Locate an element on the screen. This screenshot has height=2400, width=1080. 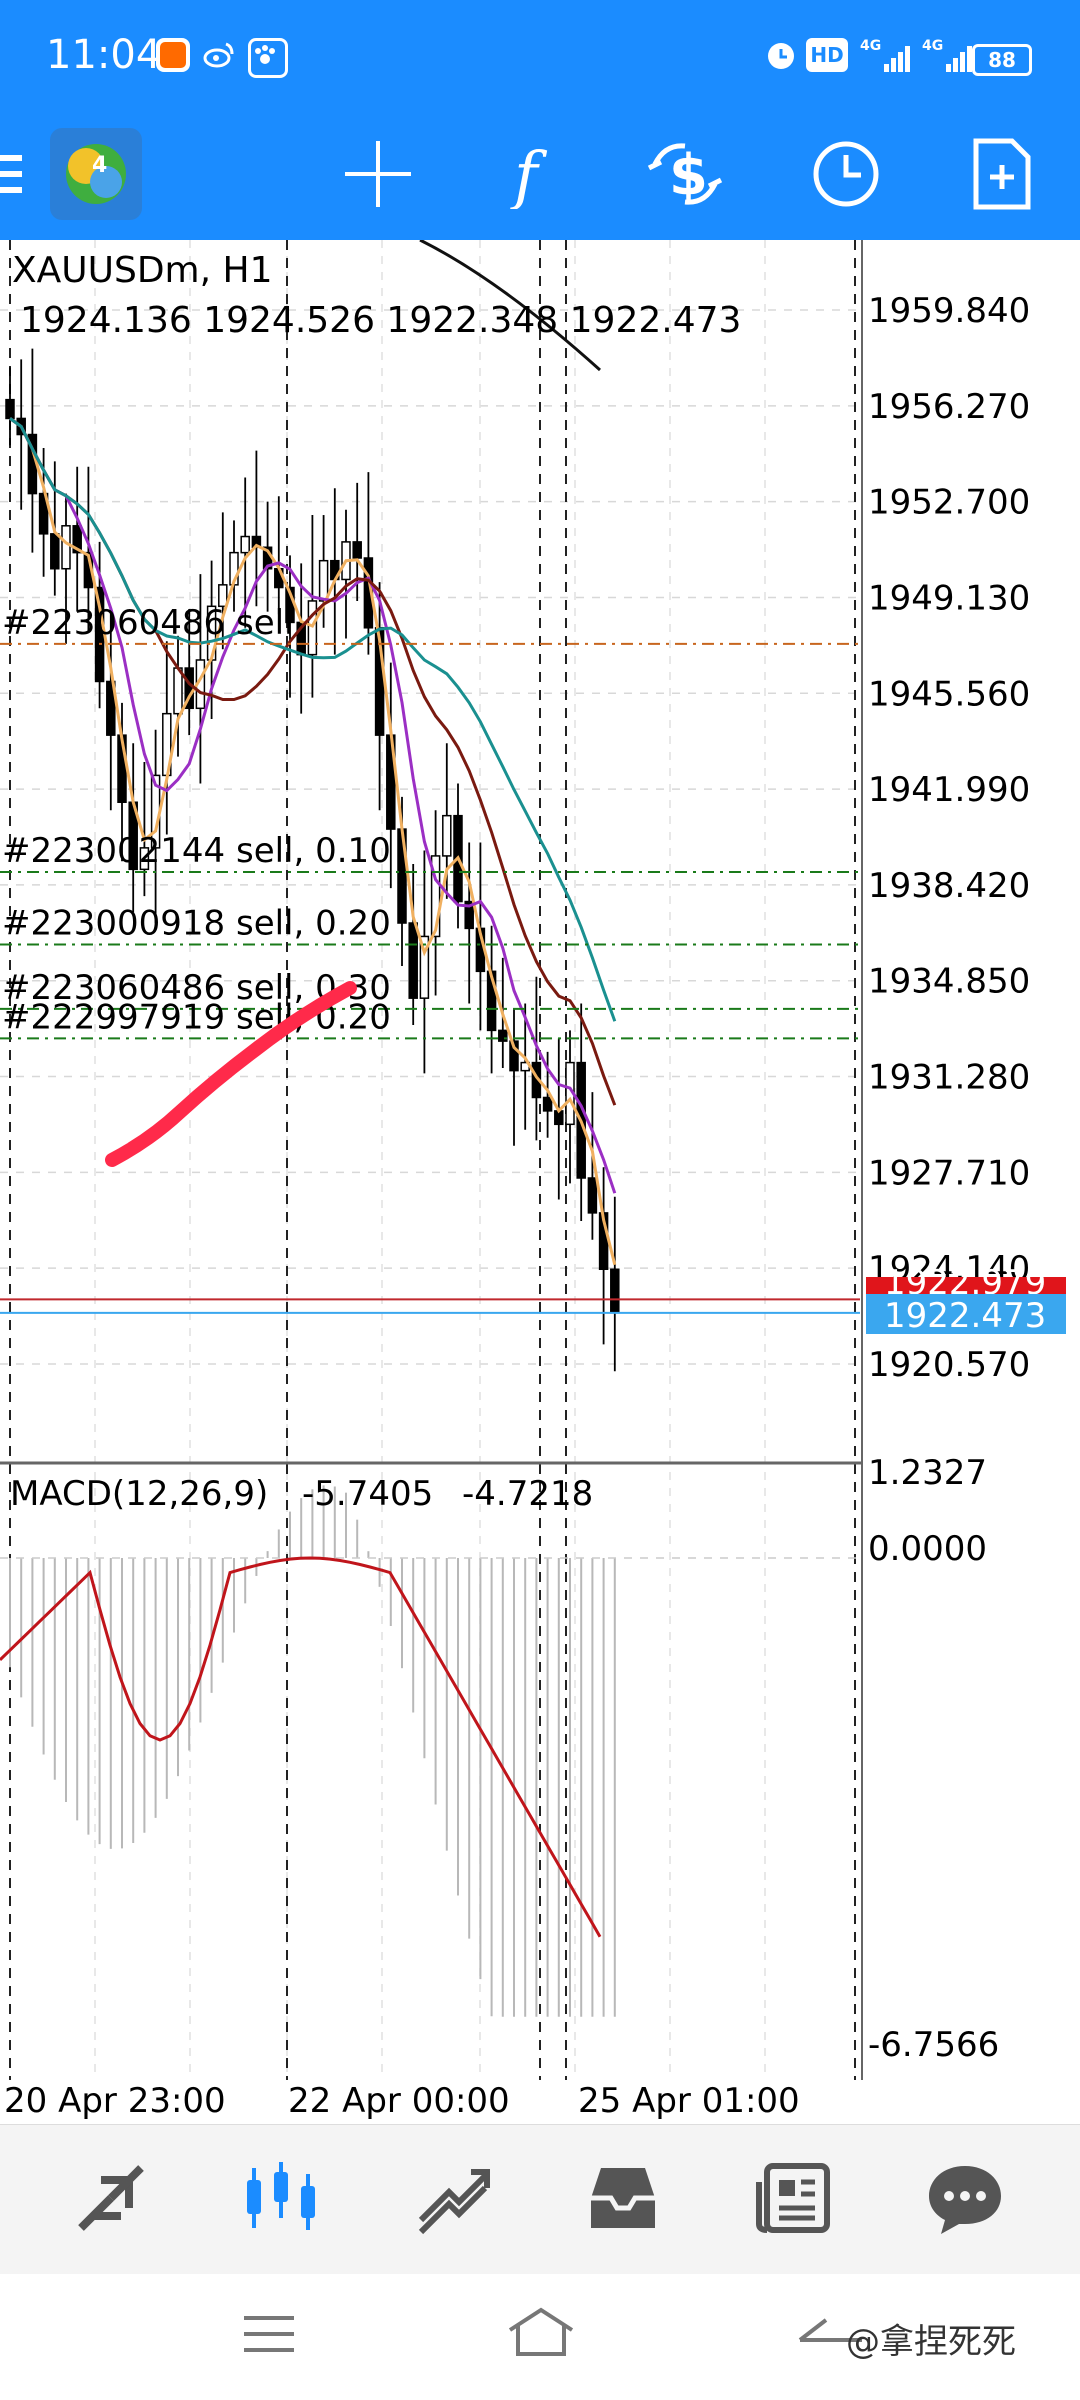
home-icon is located at coordinates (541, 2334).